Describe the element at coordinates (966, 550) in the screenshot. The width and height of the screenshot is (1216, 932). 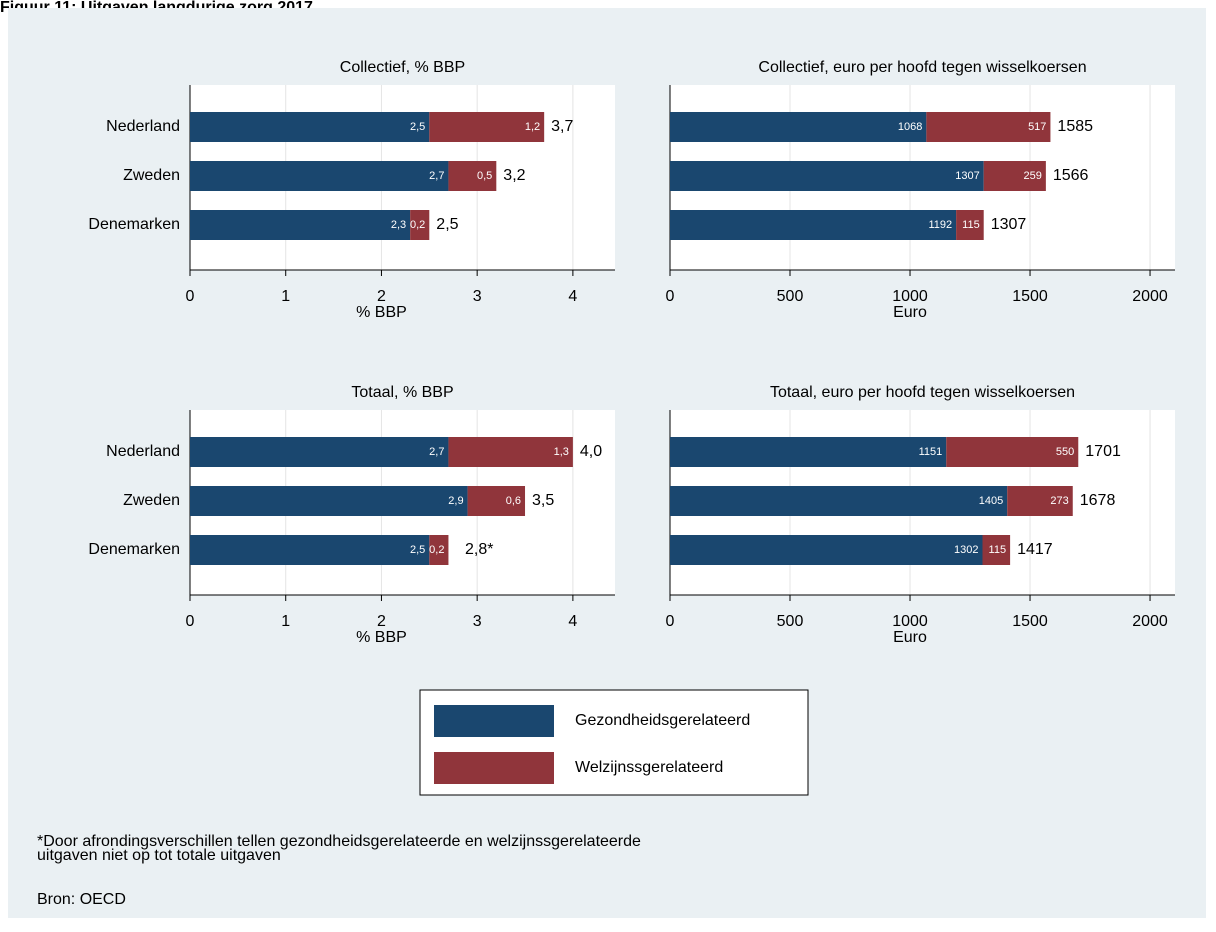
I see `segment-label: 1302` at that location.